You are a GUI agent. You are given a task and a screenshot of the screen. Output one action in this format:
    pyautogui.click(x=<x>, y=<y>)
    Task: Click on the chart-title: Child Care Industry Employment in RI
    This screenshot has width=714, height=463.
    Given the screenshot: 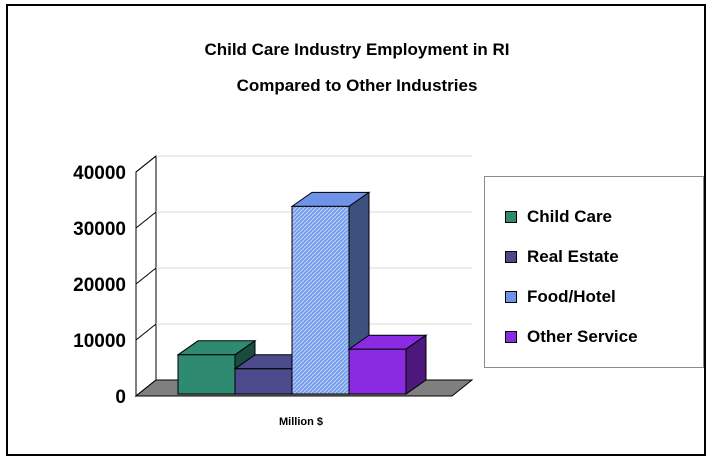 What is the action you would take?
    pyautogui.click(x=357, y=49)
    